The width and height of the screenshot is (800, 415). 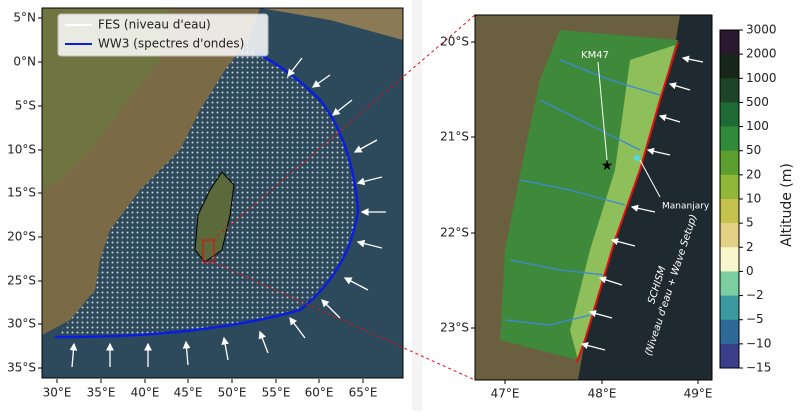 I want to click on tick-label: 22°S, so click(x=454, y=233).